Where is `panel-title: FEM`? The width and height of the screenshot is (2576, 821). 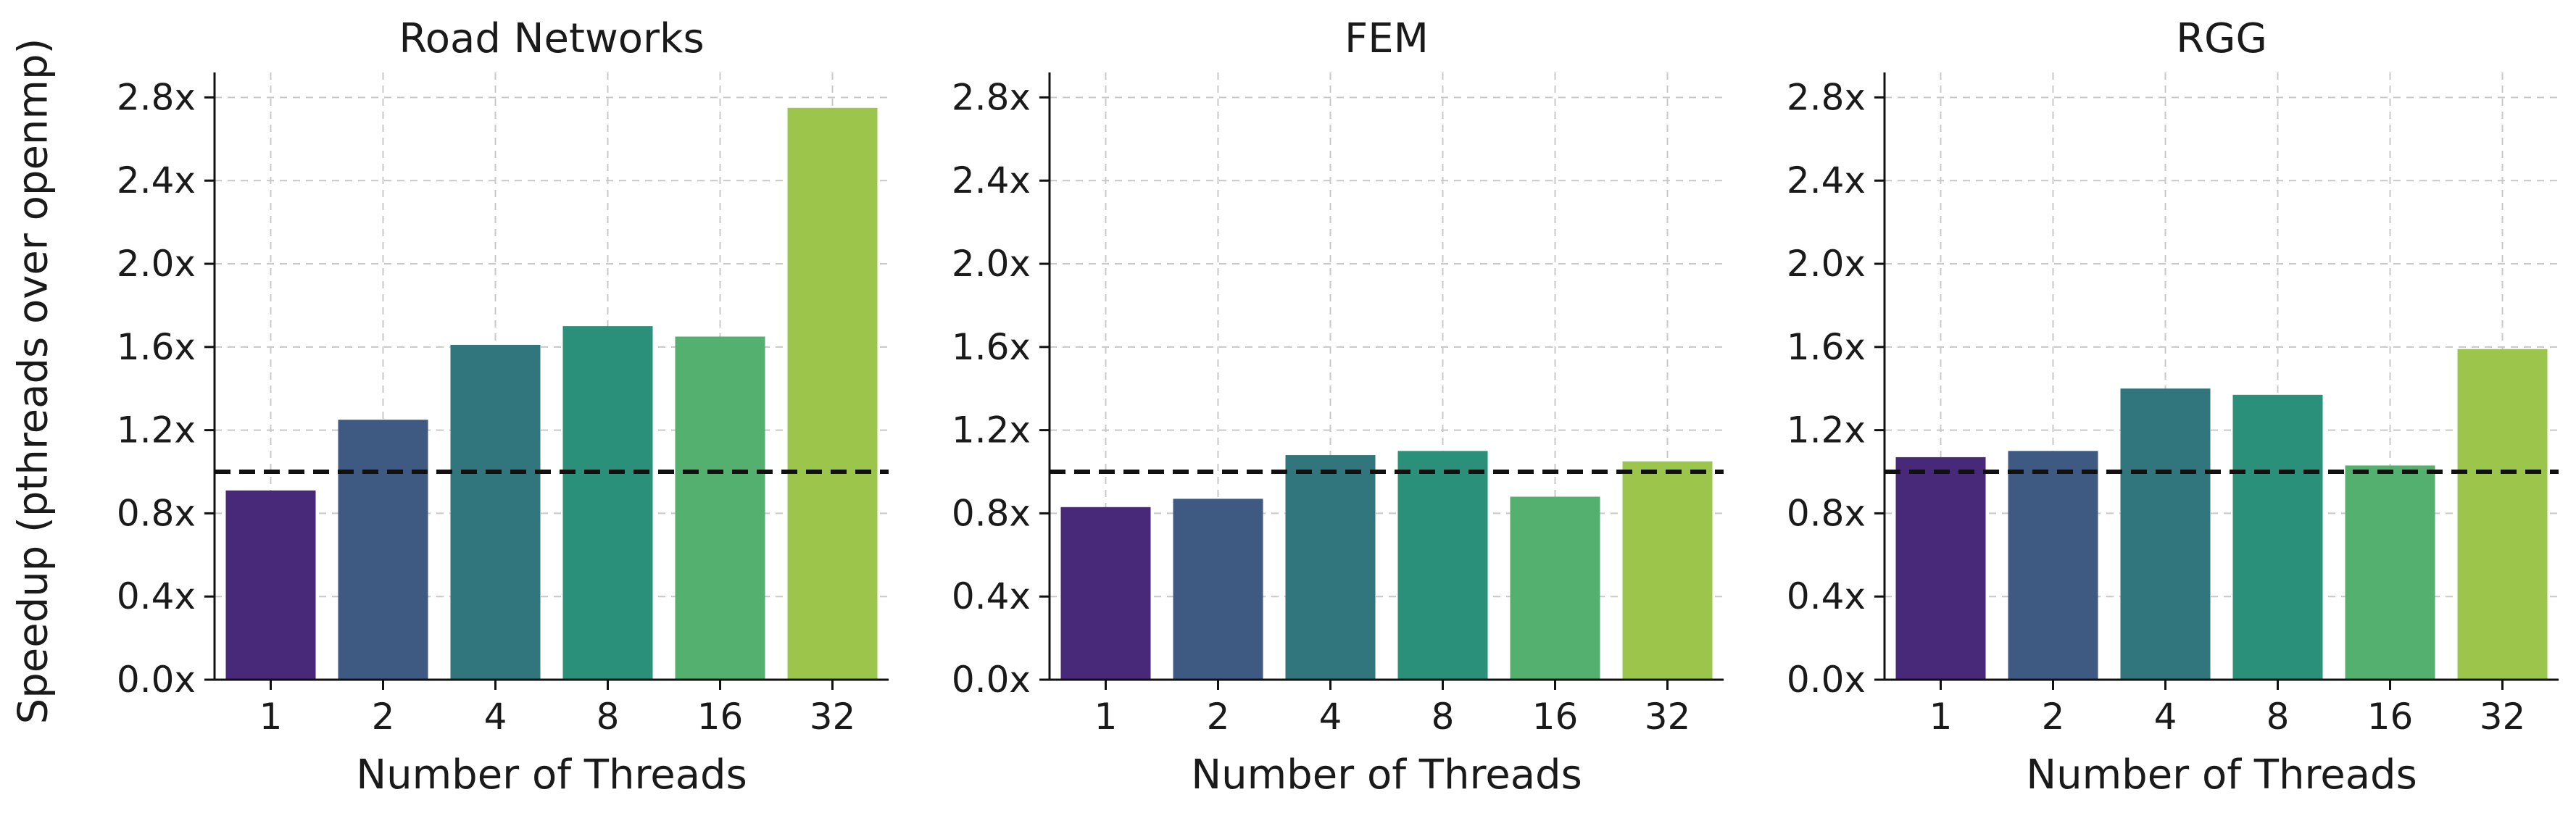
panel-title: FEM is located at coordinates (1387, 38).